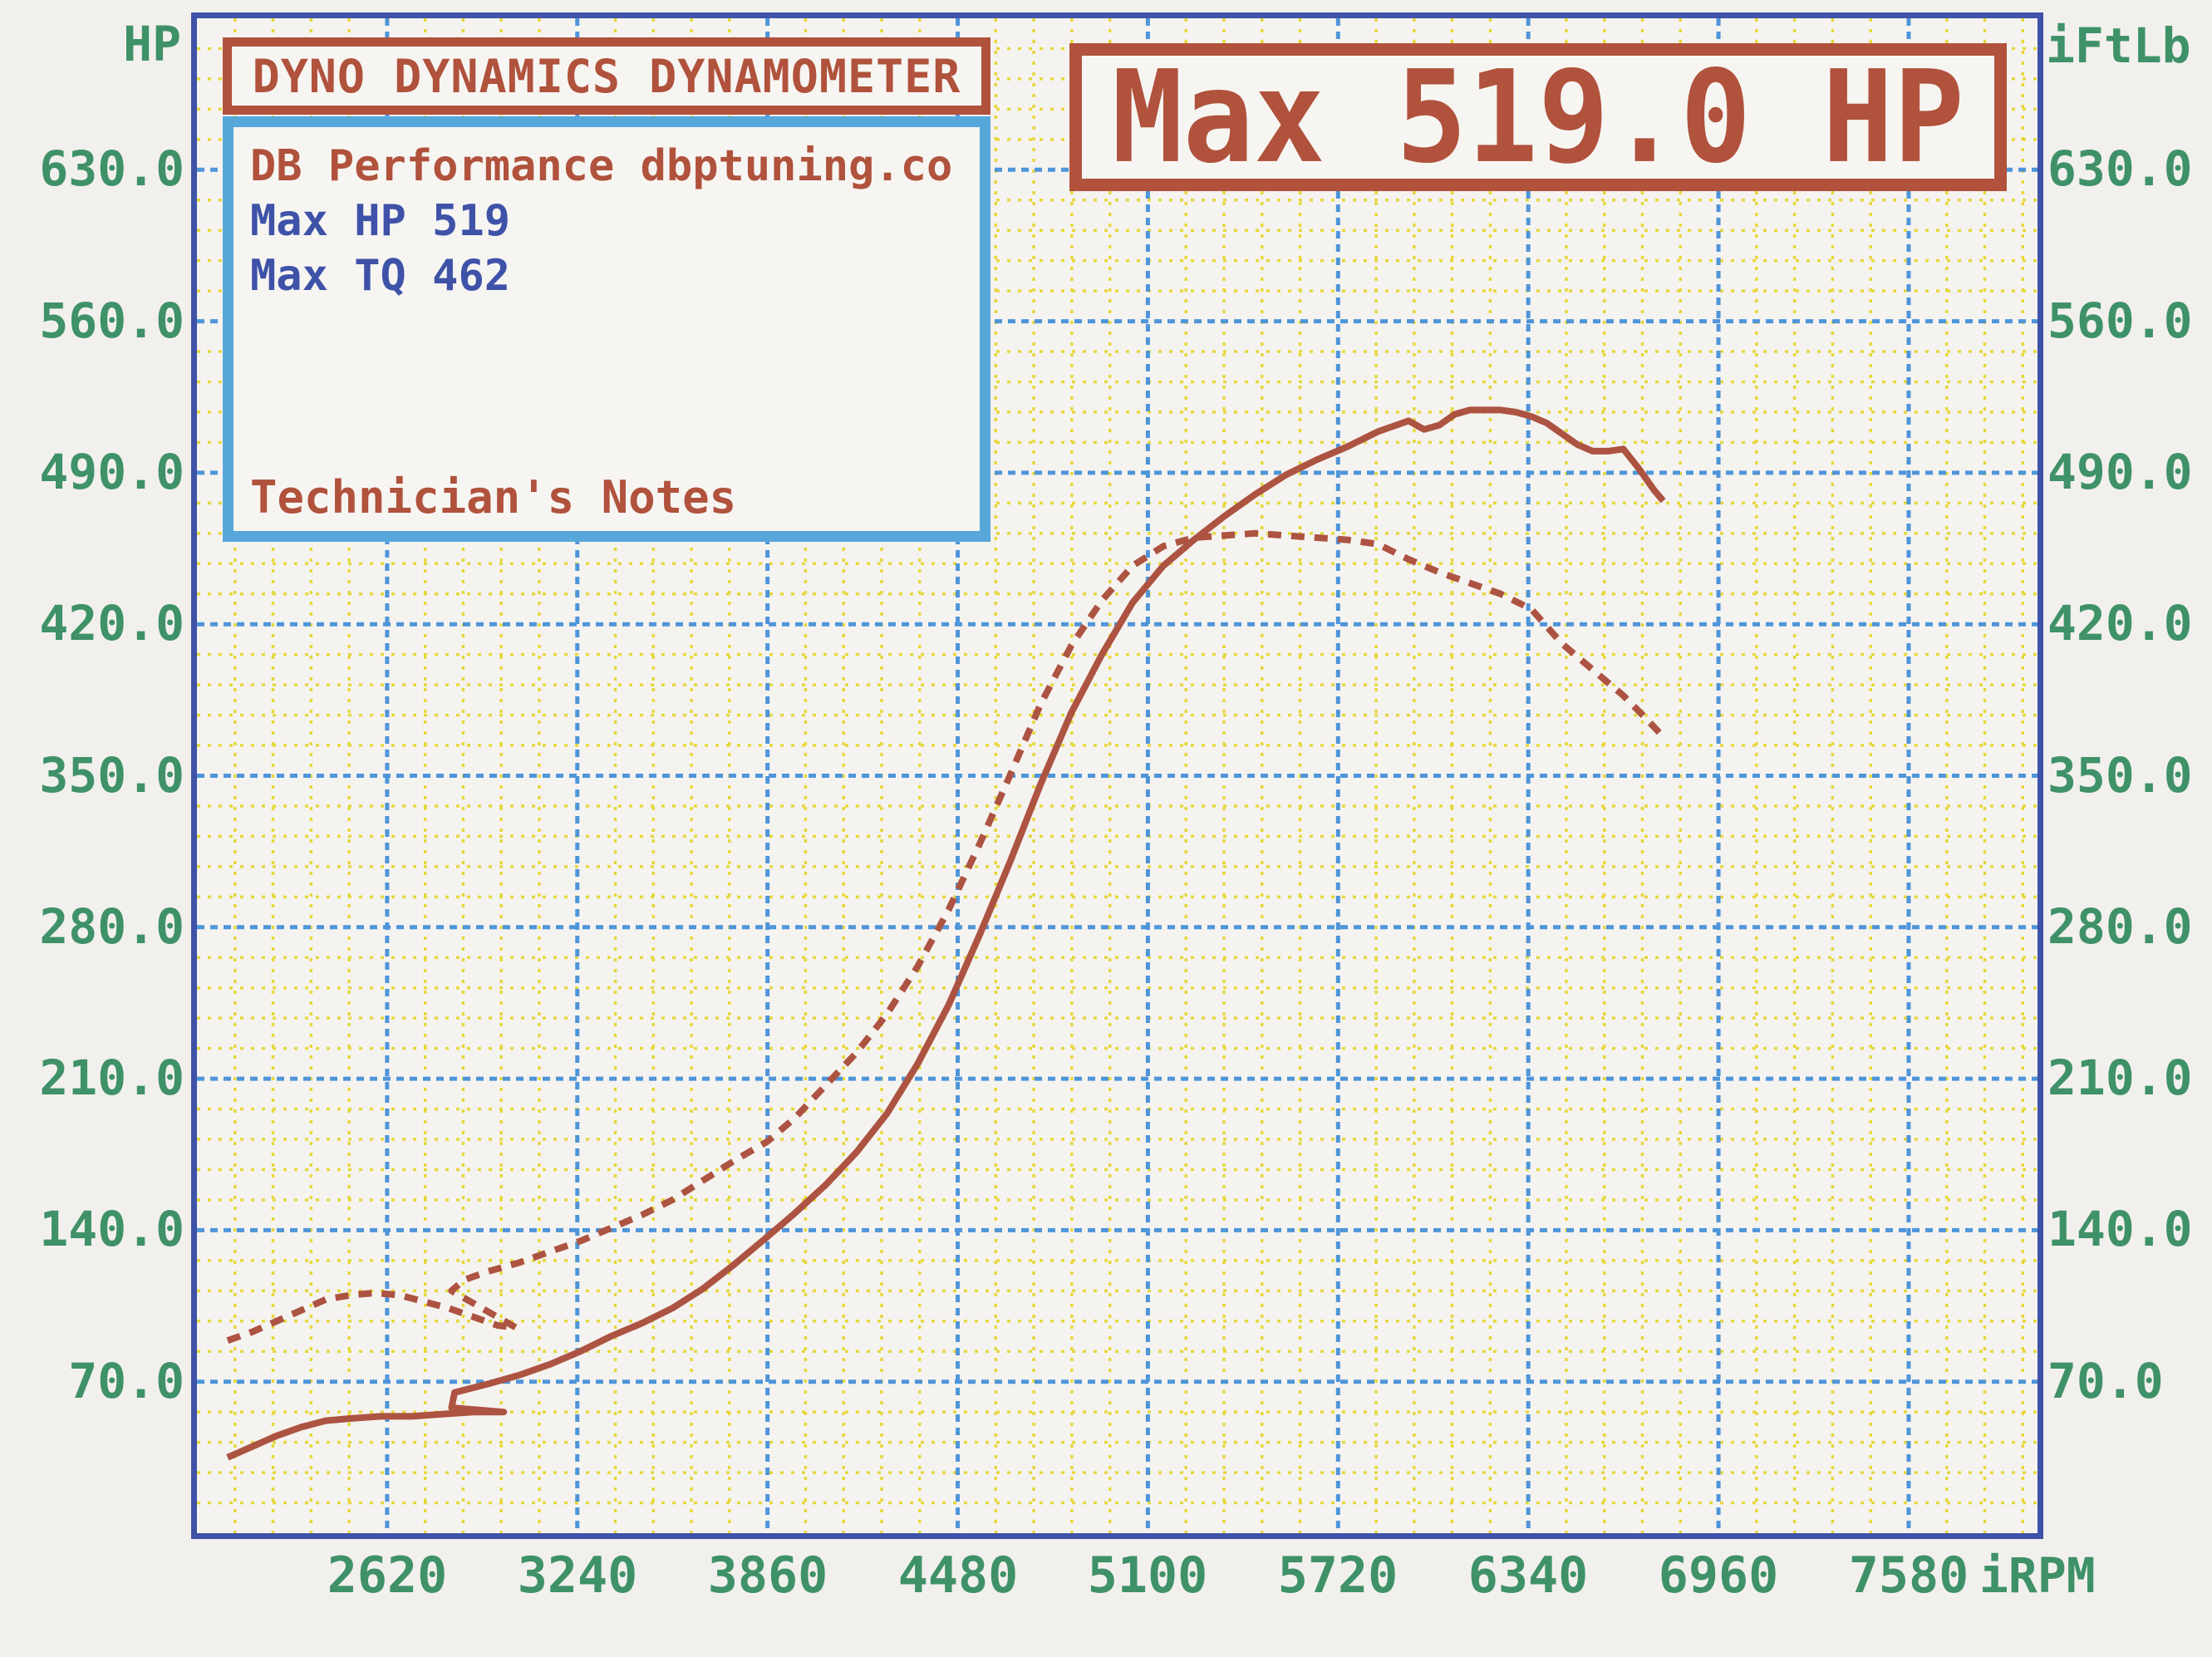  I want to click on dyno-title-box: DYNO DYNAMICS DYNAMOMETER, so click(607, 76).